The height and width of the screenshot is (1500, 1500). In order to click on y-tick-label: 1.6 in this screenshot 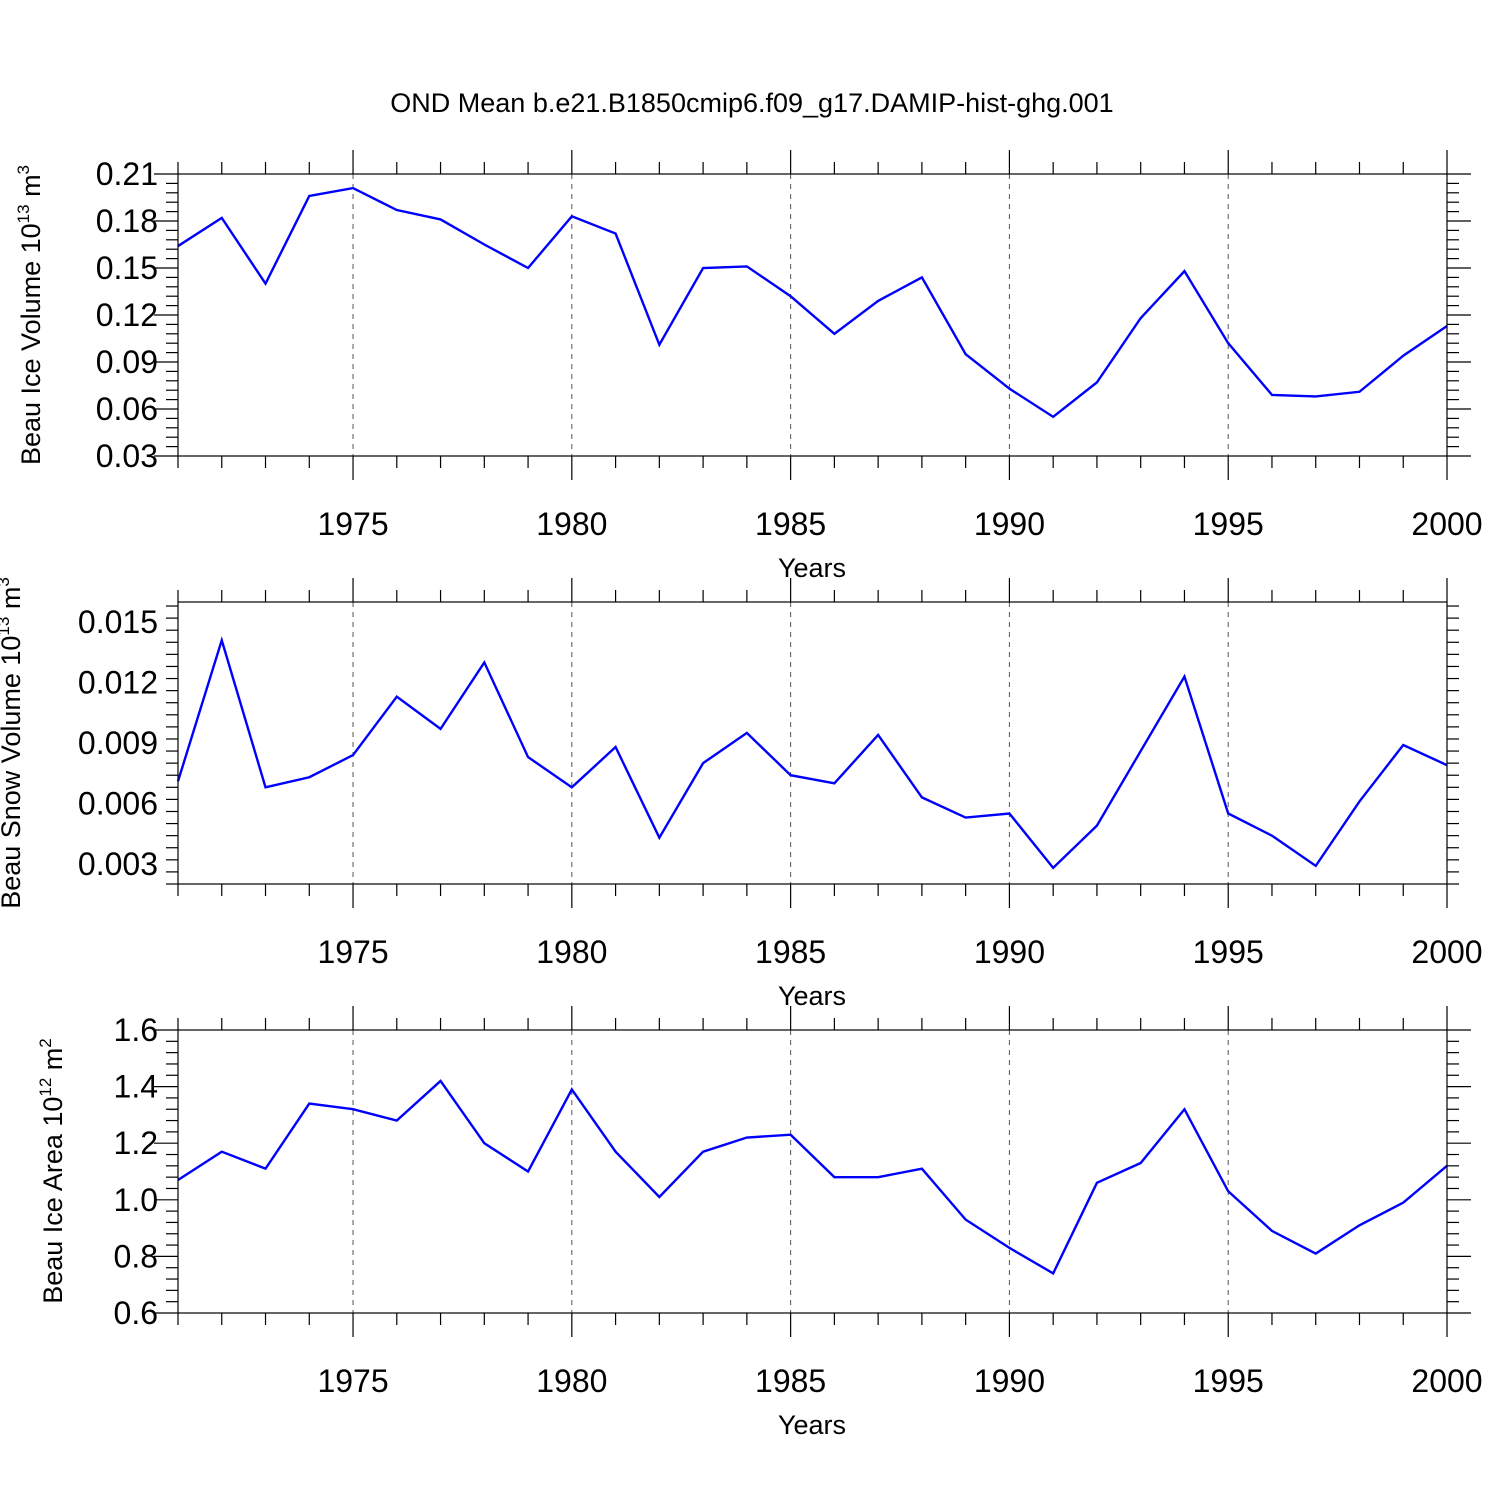, I will do `click(136, 1030)`.